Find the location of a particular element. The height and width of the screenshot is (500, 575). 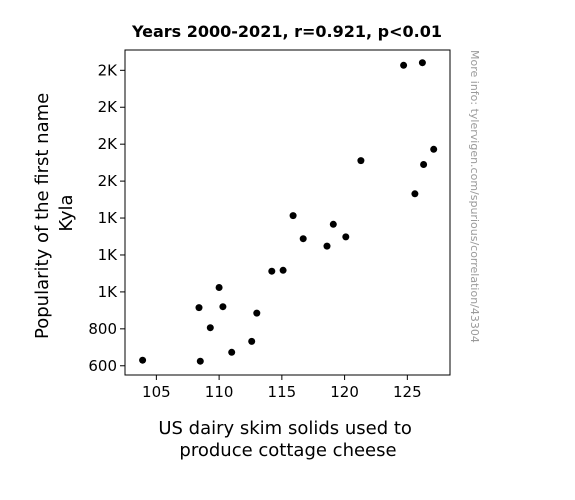

y-axis-label-line-2: Kyla is located at coordinates (66, 212).